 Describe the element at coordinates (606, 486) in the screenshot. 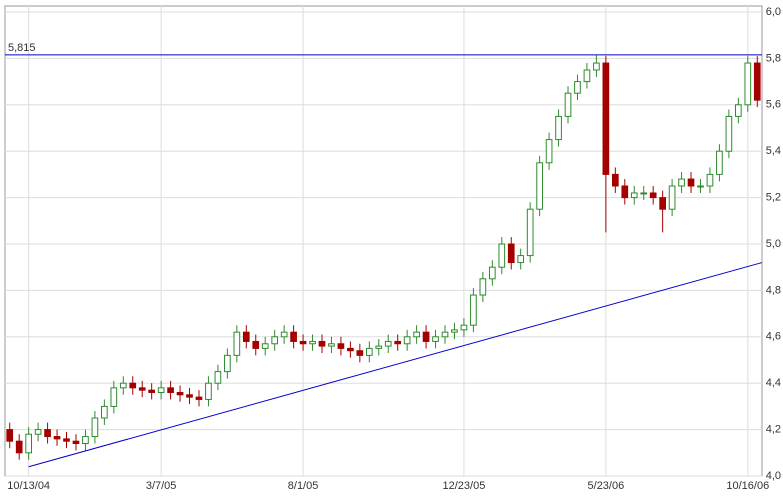

I see `x-tick-label: 5/23/06` at that location.